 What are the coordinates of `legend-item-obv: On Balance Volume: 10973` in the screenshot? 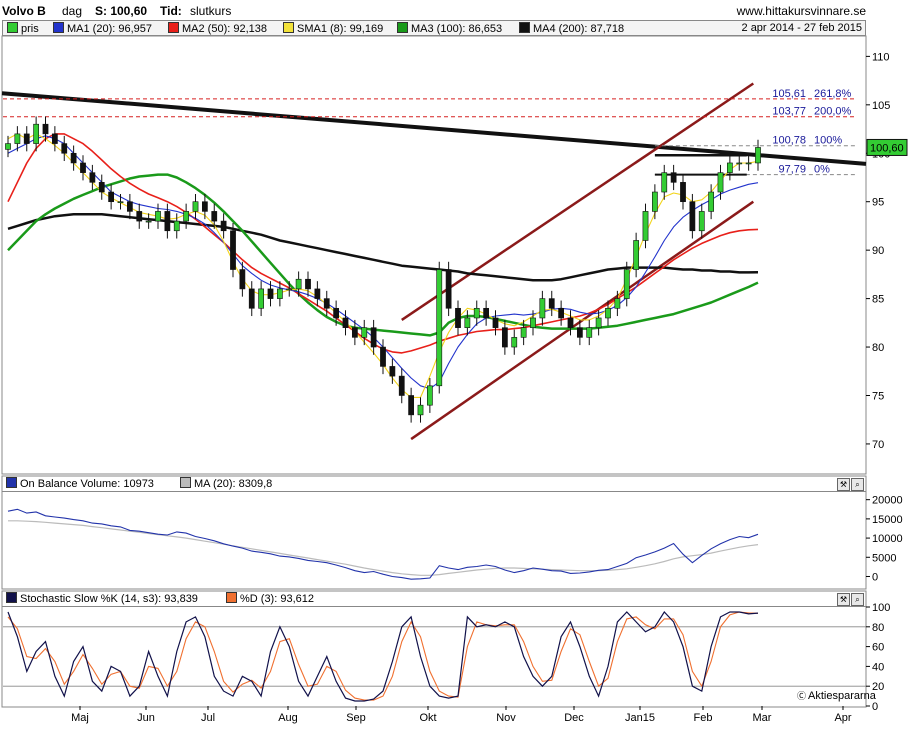 It's located at (80, 483).